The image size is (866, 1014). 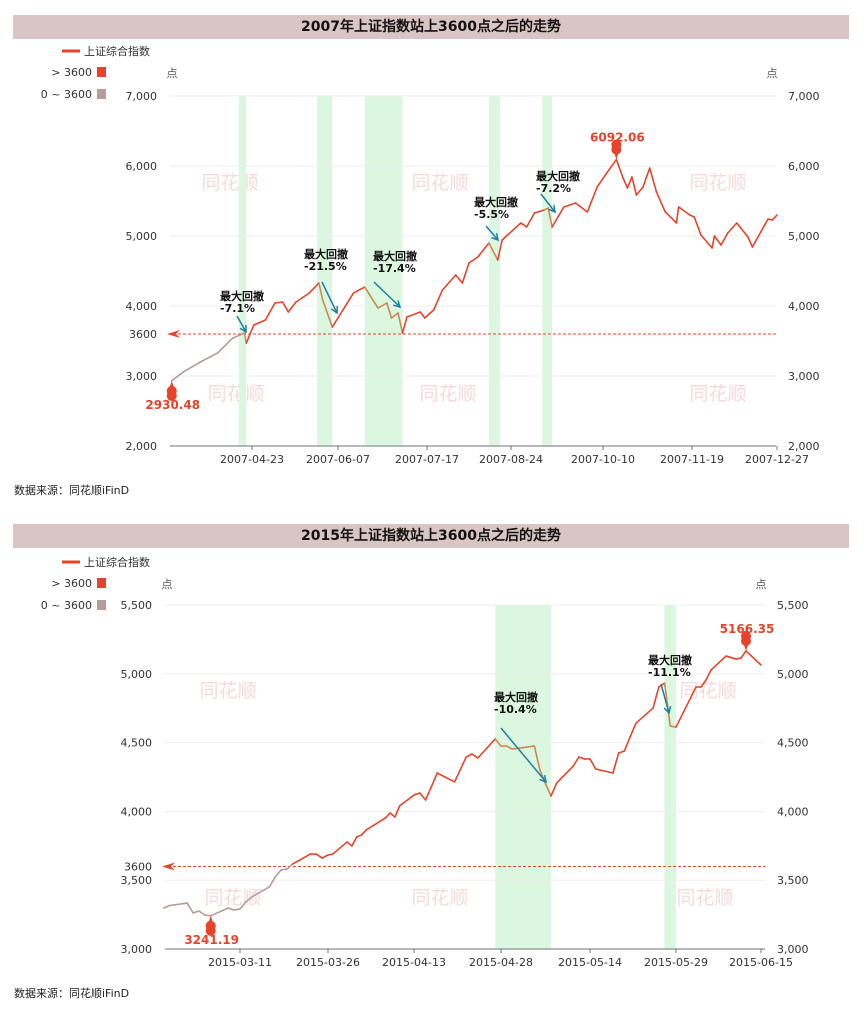 I want to click on legend-piece-label: 0 ~ 3600, so click(x=66, y=94).